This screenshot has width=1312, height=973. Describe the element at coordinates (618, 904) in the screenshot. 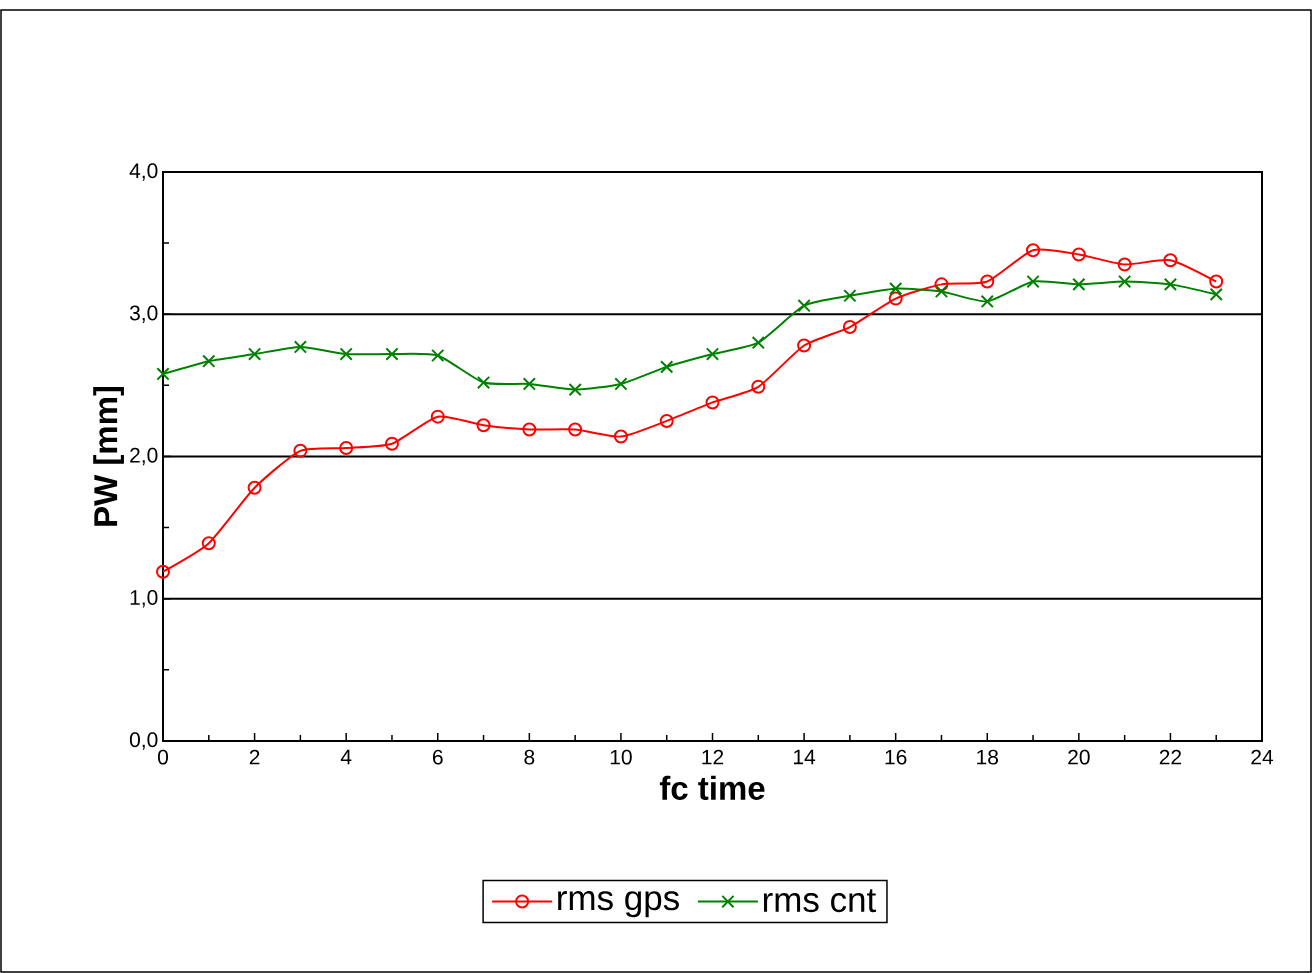

I see `legend-label: rms gps` at that location.